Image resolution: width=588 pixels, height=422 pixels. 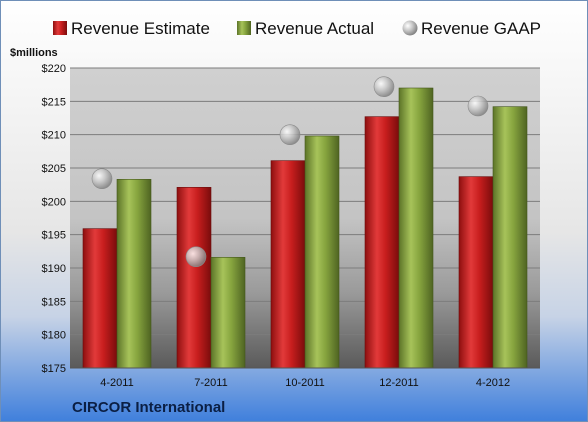 What do you see at coordinates (493, 383) in the screenshot?
I see `x-tick-label: 4-2012` at bounding box center [493, 383].